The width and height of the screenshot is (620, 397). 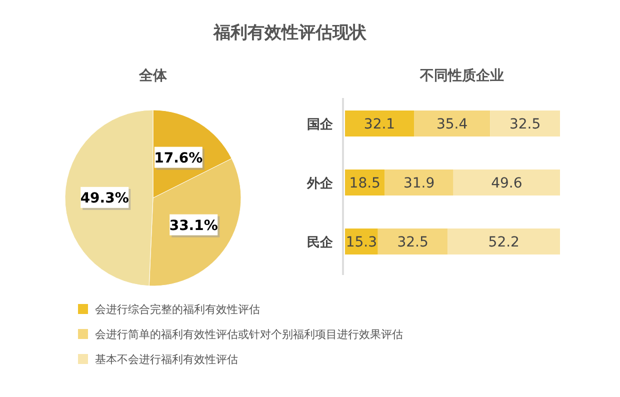 I want to click on legend-label: 会进行综合完整的福利有效性评估, so click(x=177, y=309).